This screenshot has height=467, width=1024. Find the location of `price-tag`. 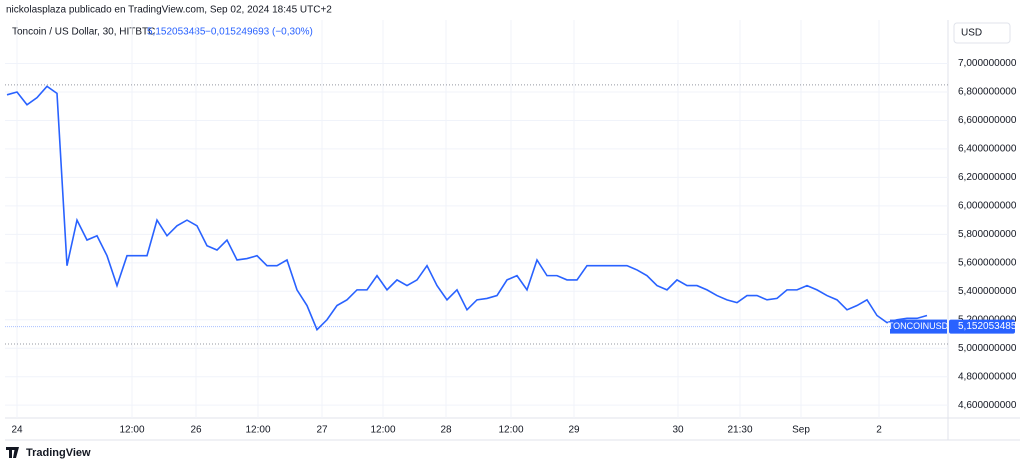

price-tag is located at coordinates (982, 326).